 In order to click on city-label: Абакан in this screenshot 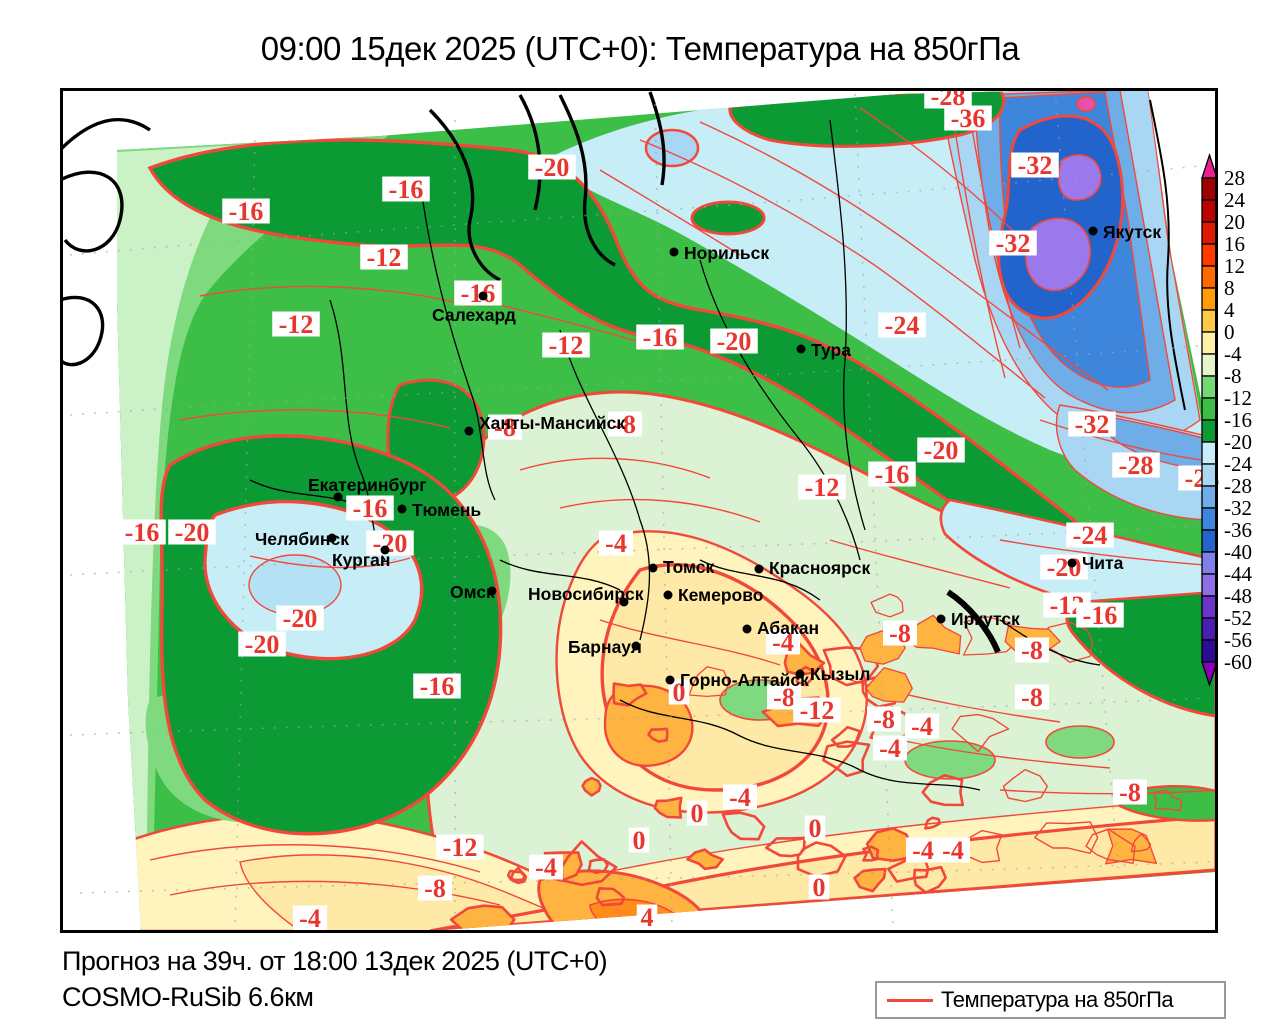, I will do `click(788, 628)`.